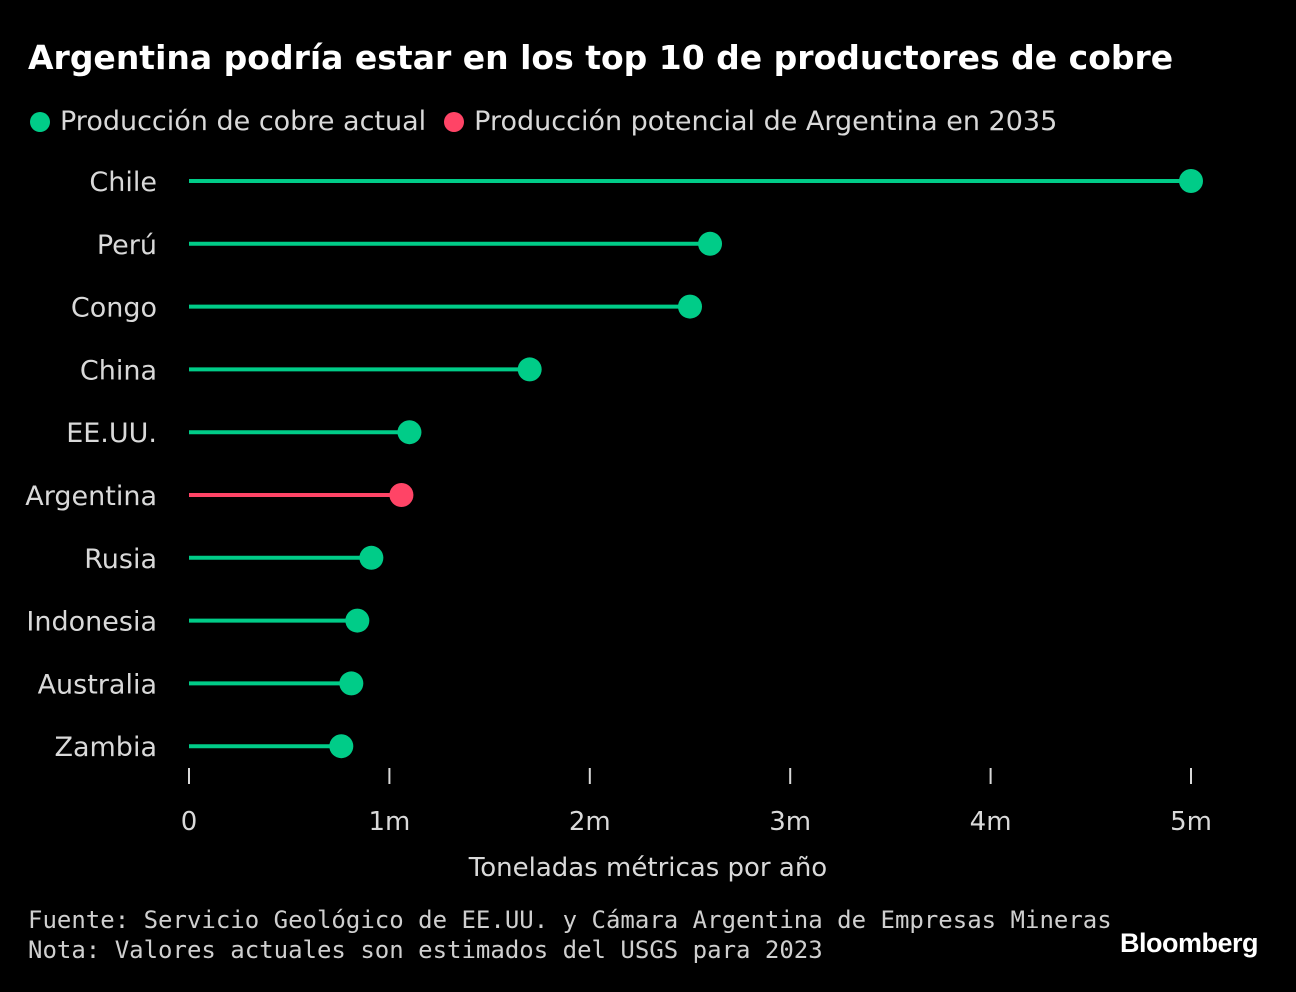 This screenshot has height=992, width=1296. I want to click on data-point-ee-uu, so click(409, 432).